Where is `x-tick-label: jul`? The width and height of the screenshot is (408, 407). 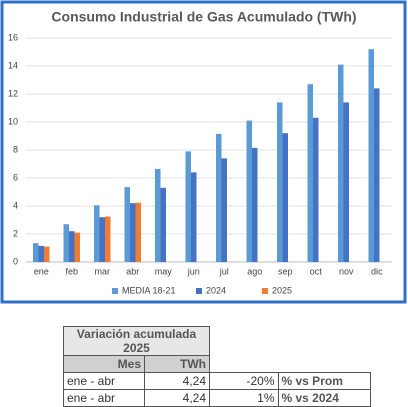
x-tick-label: jul is located at coordinates (224, 271).